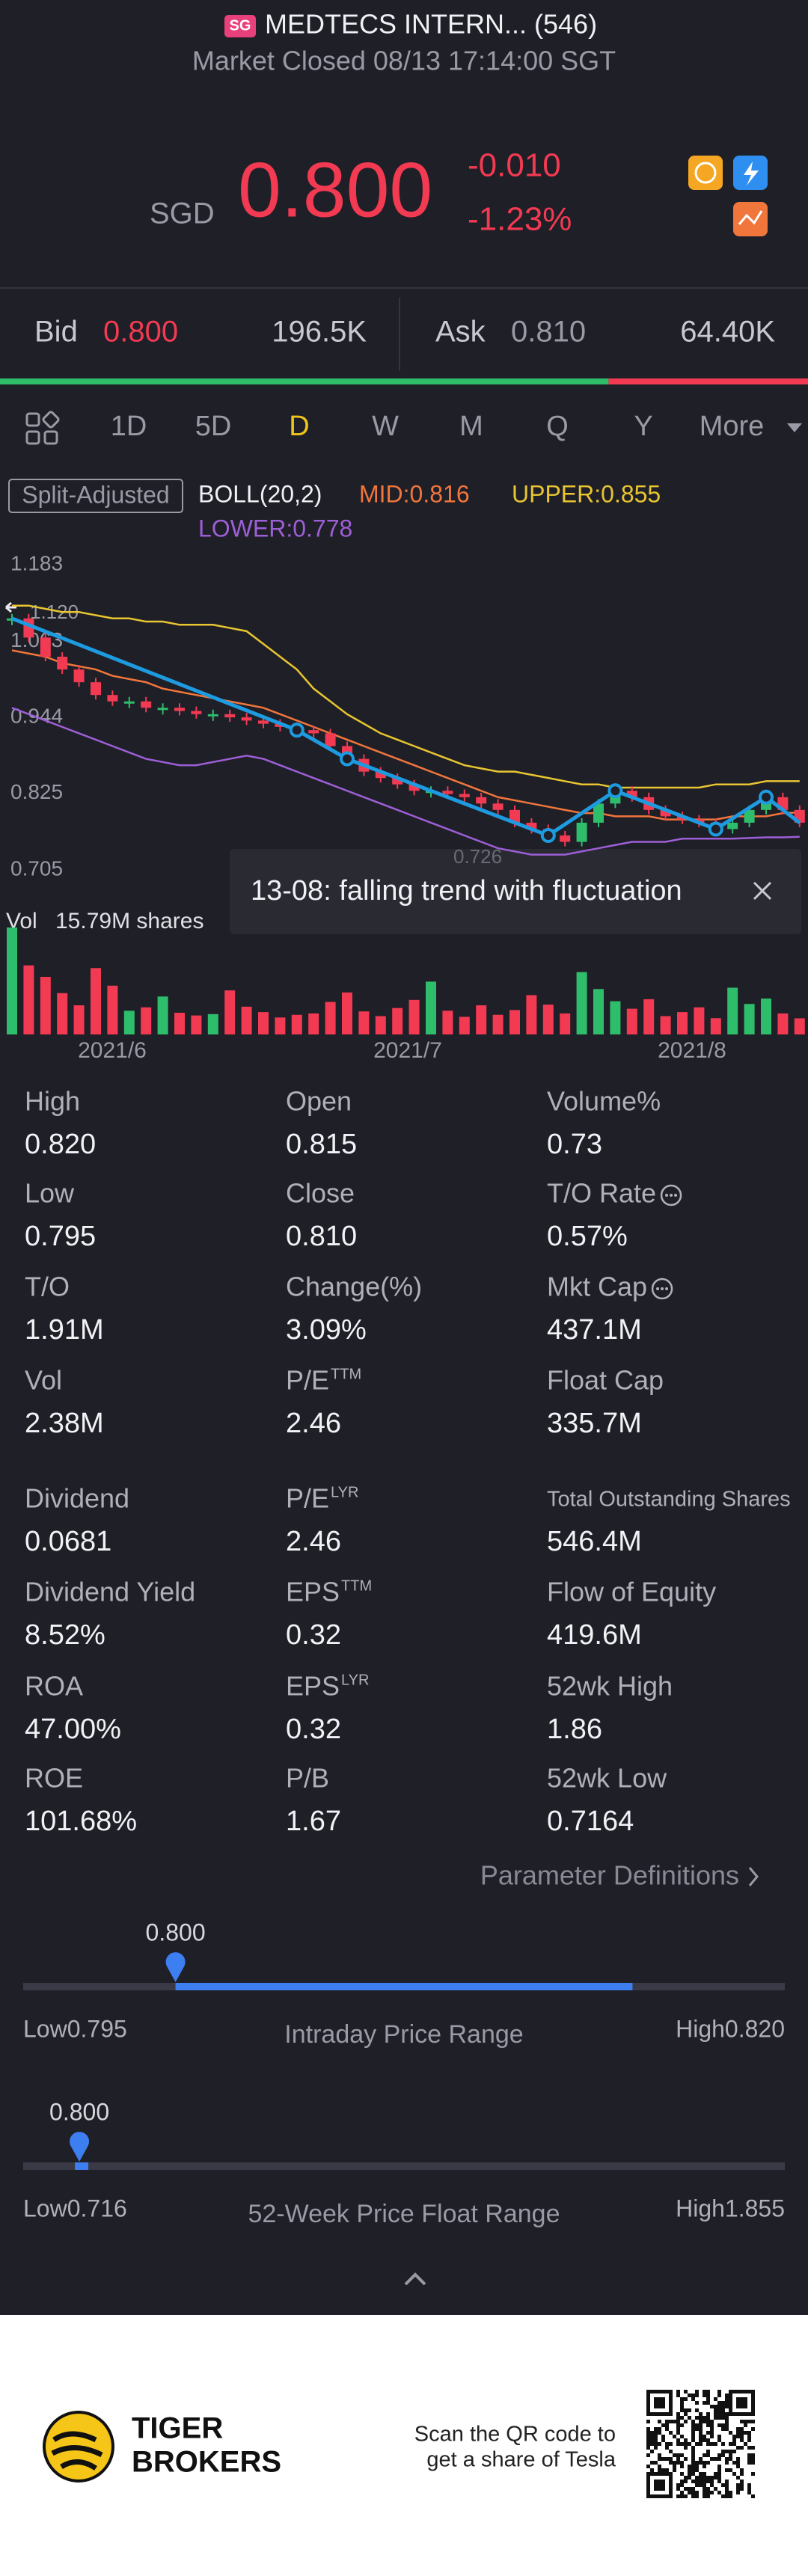 Image resolution: width=808 pixels, height=2576 pixels. What do you see at coordinates (415, 2279) in the screenshot?
I see `collapse-icon` at bounding box center [415, 2279].